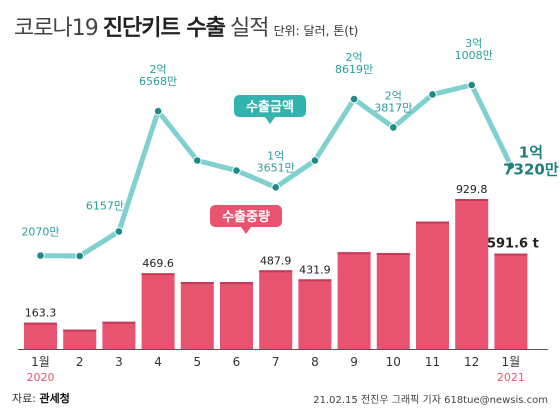 This screenshot has height=412, width=560. Describe the element at coordinates (316, 31) in the screenshot. I see `unit-note: 단위: 달러, 톤(t)` at that location.